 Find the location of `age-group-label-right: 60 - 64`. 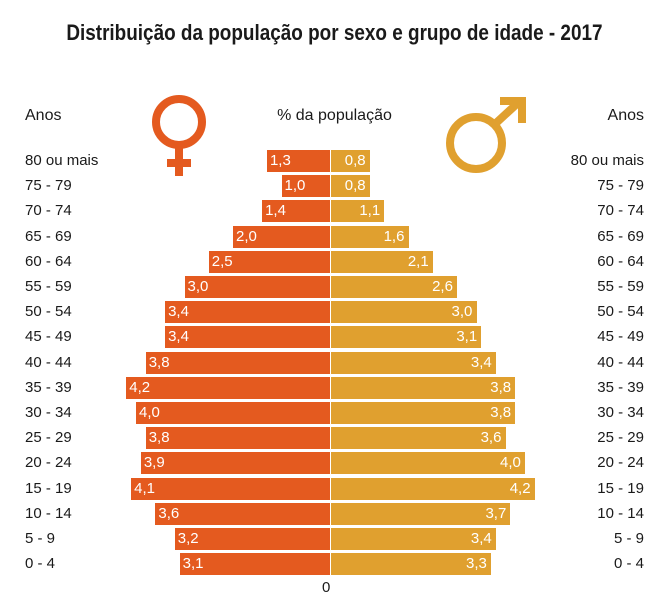

age-group-label-right: 60 - 64 is located at coordinates (620, 261).